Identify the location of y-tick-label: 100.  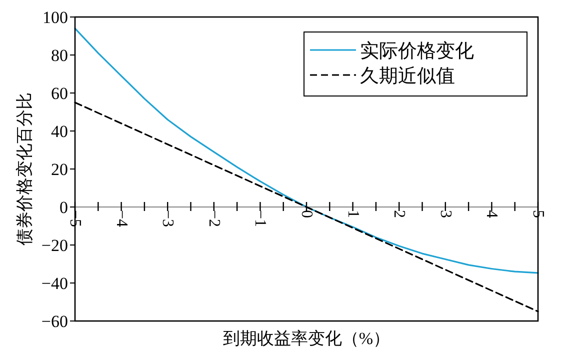
(55, 17).